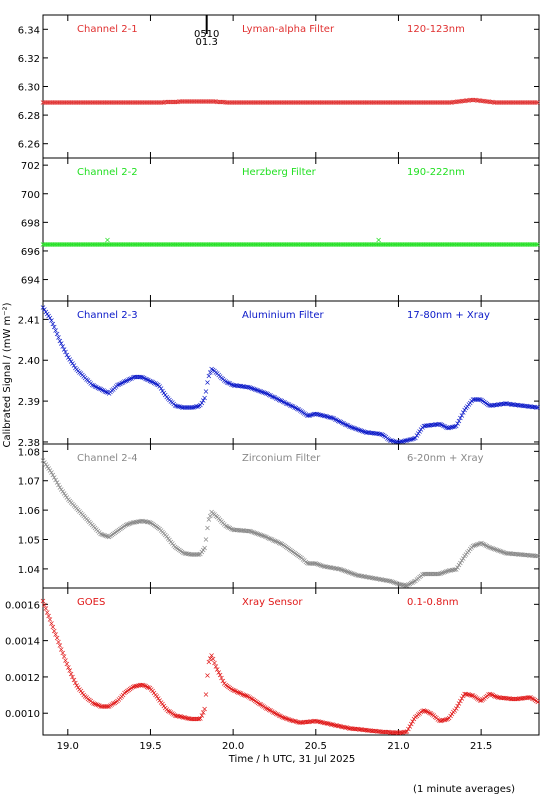  Describe the element at coordinates (107, 315) in the screenshot. I see `panel-channel-label: Channel 2-3` at that location.